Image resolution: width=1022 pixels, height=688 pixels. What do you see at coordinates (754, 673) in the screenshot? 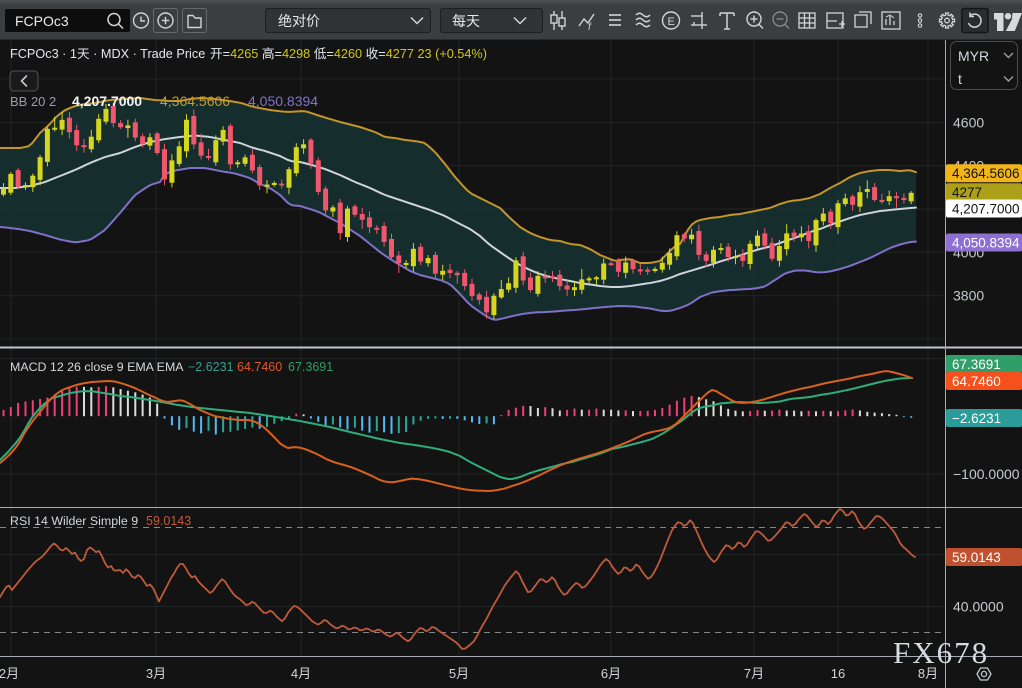
I see `svg-text: 7月` at bounding box center [754, 673].